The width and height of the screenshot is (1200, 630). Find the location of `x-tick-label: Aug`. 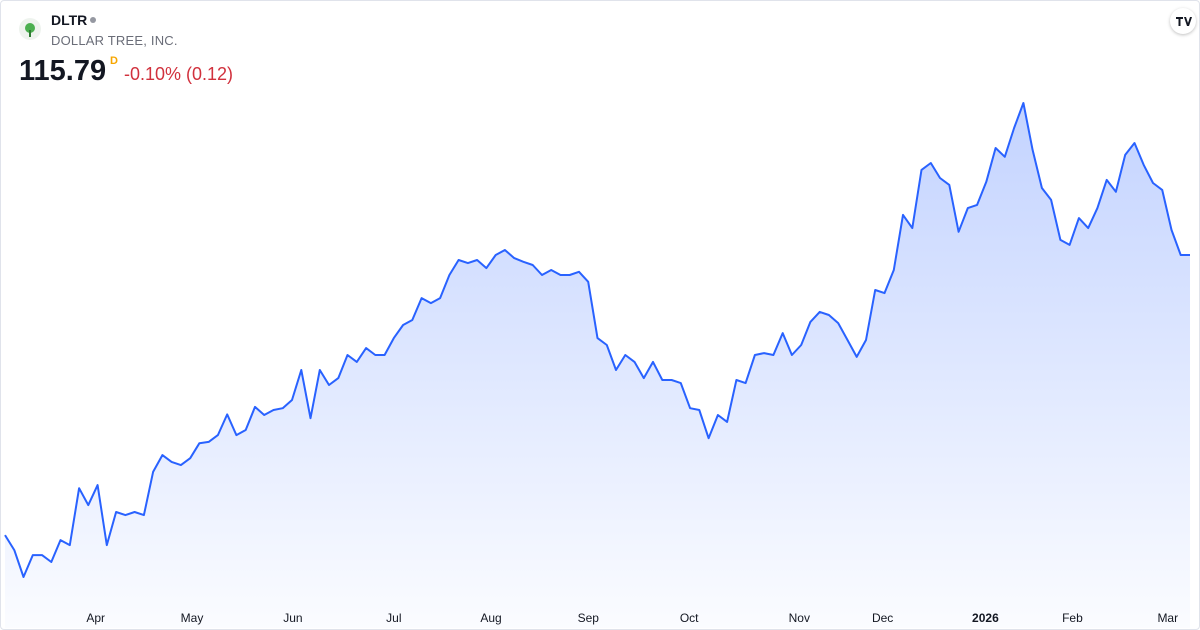

x-tick-label: Aug is located at coordinates (490, 618).